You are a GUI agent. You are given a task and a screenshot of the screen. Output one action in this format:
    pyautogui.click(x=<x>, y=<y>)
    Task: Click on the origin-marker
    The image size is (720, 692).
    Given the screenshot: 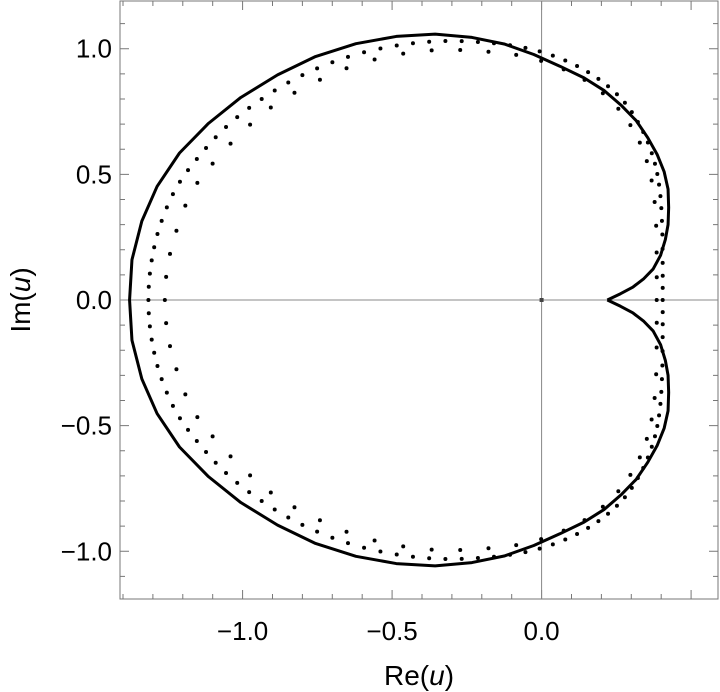 What is the action you would take?
    pyautogui.click(x=541, y=300)
    